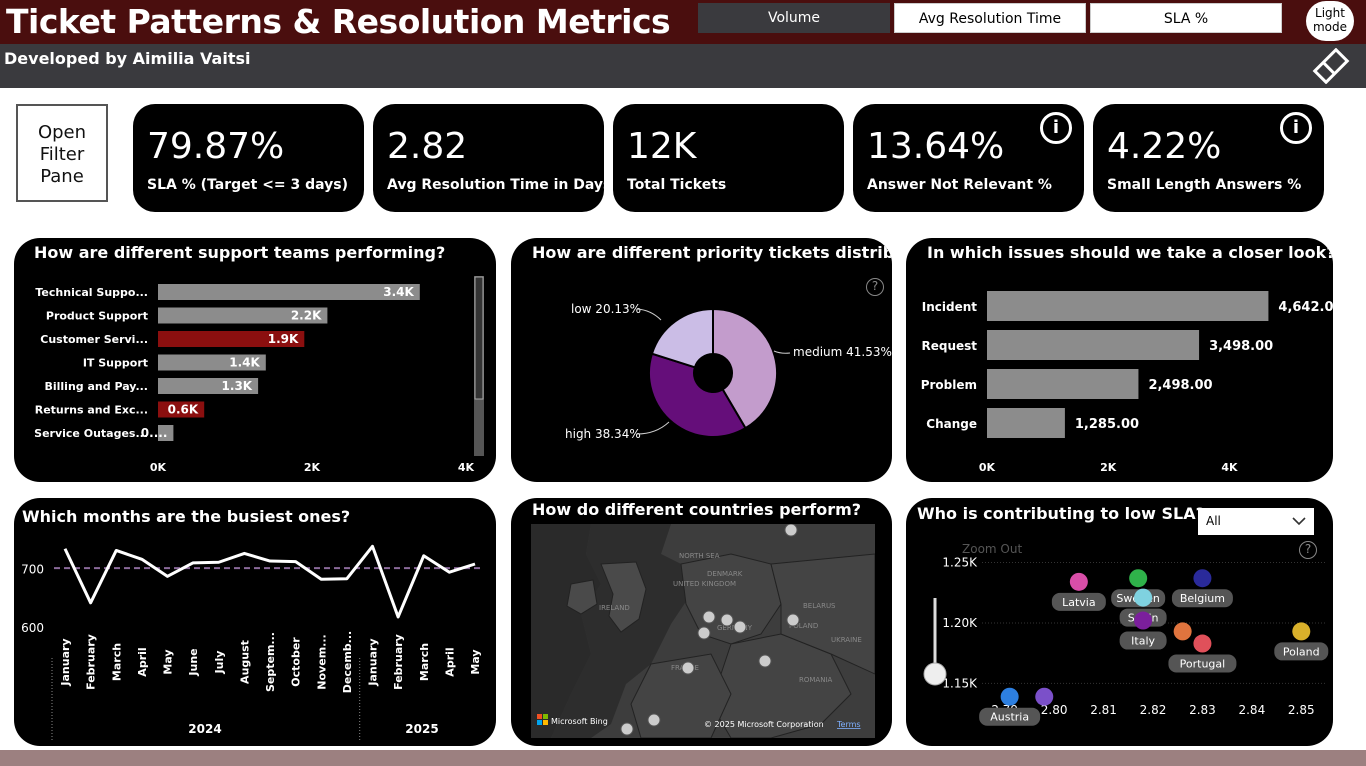  Describe the element at coordinates (216, 146) in the screenshot. I see `kpi-value: 79.87%` at that location.